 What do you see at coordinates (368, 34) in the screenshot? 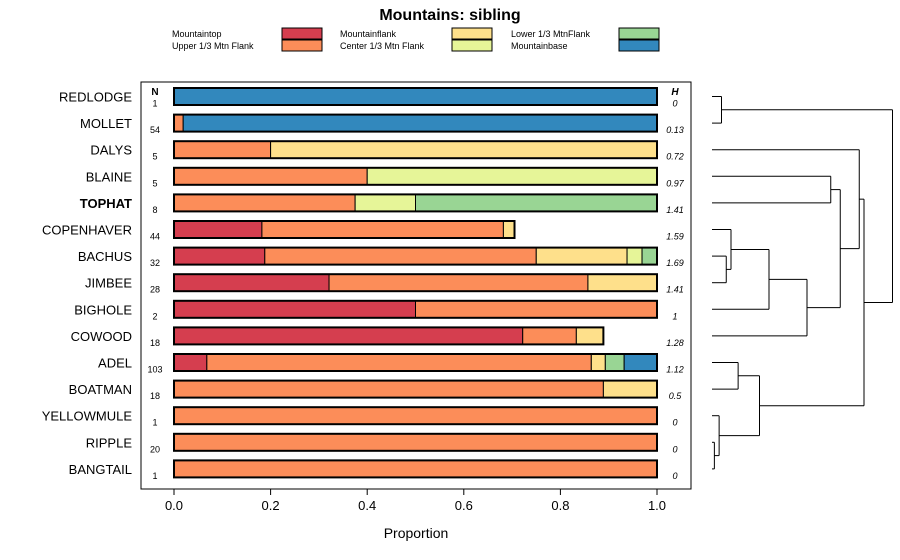
I see `legend-label-mountainflank: Mountainflank` at bounding box center [368, 34].